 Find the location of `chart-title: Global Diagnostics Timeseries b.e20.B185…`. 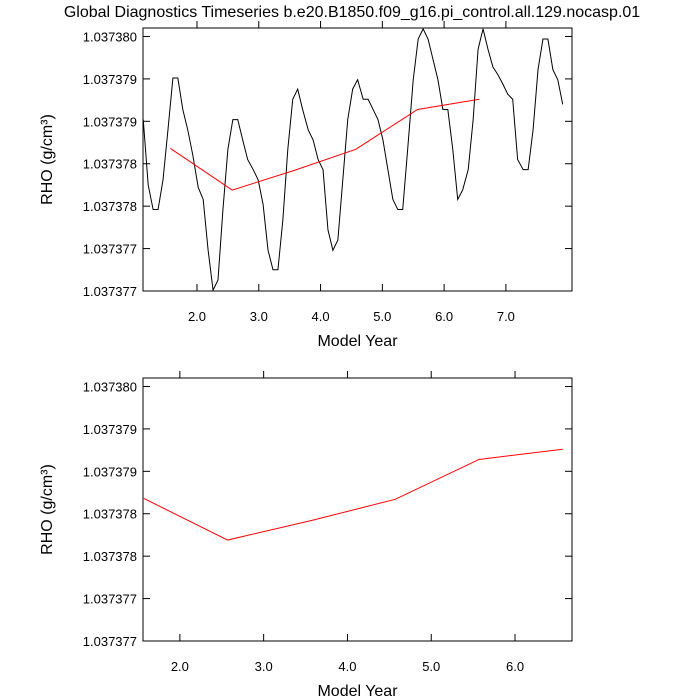

chart-title: Global Diagnostics Timeseries b.e20.B185… is located at coordinates (352, 12).